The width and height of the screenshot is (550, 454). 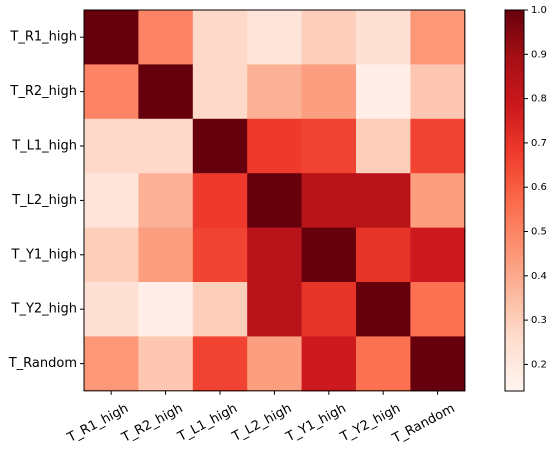 I want to click on colorbar-ticks: 0.2 0.3 0.4 0.5 0.6 0.7 0.8 0.9 1.0, so click(x=535, y=187).